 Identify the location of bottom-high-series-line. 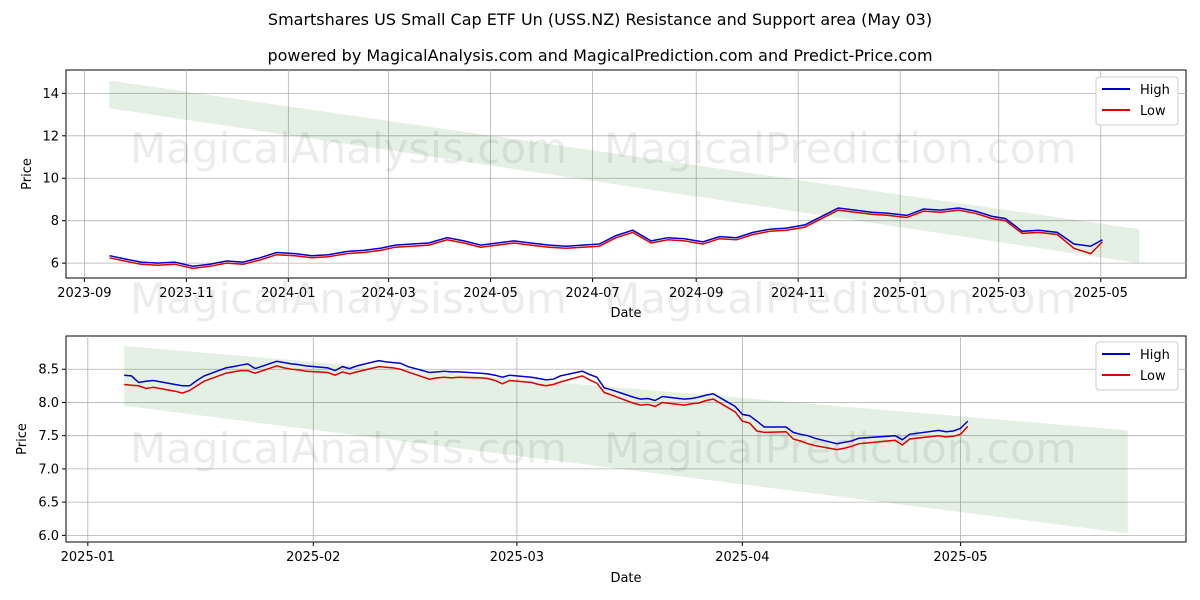
(546, 402).